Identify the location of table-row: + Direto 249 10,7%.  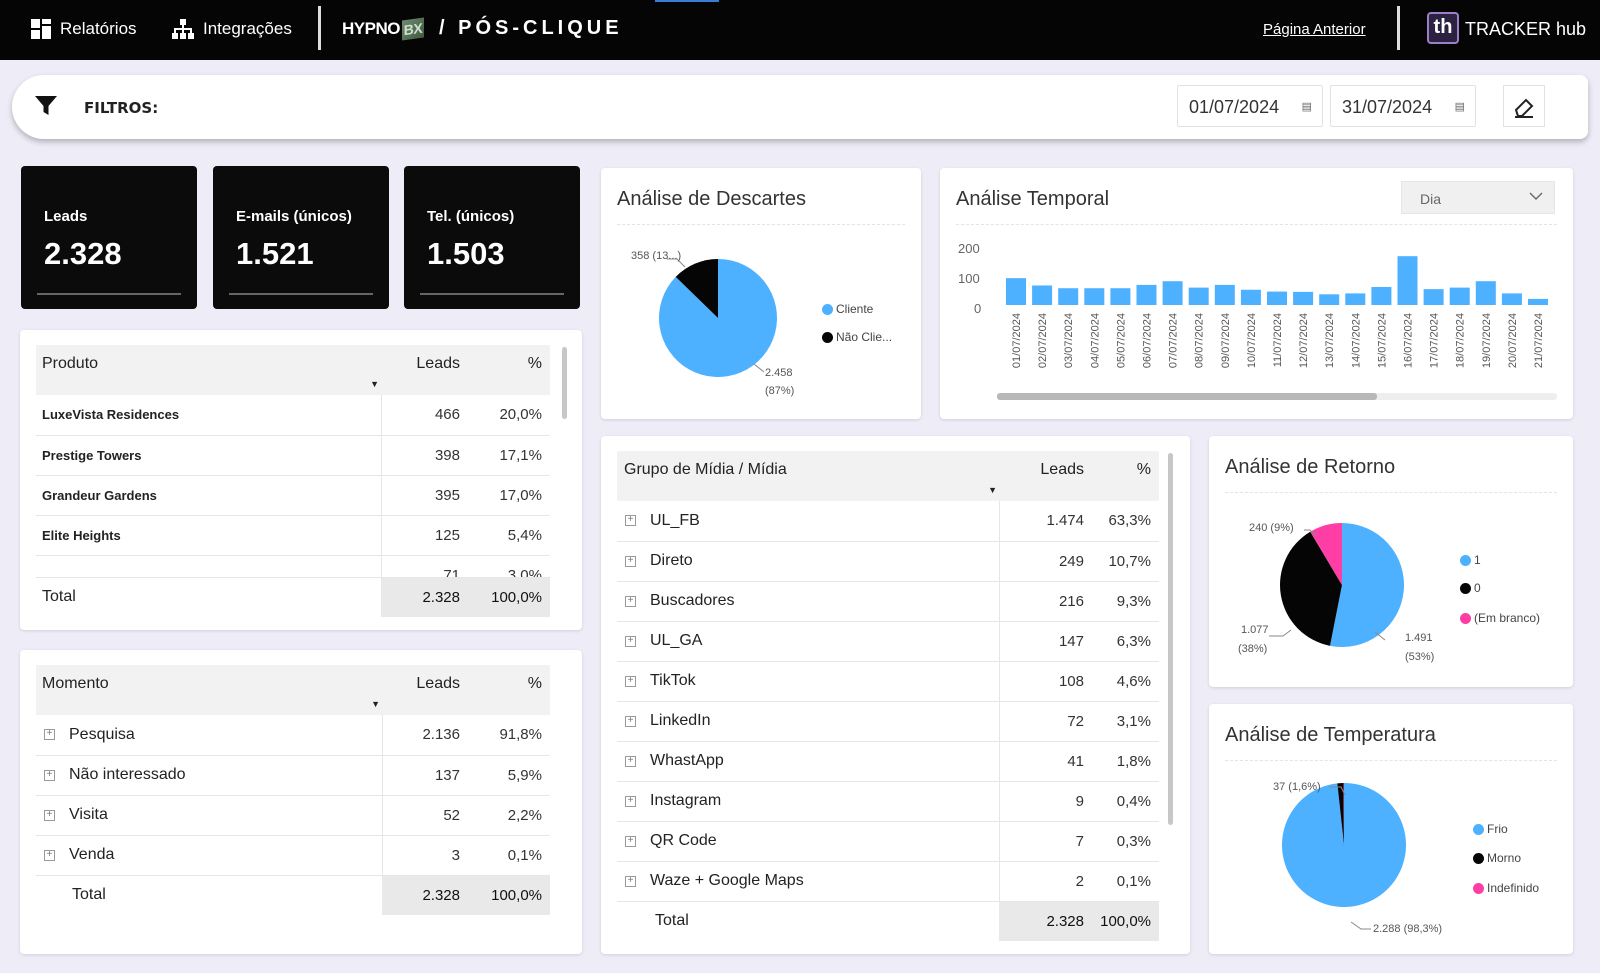
(888, 561).